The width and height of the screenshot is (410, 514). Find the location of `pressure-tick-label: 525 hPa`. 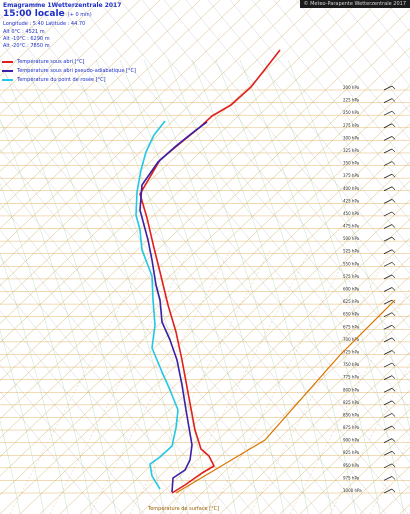

pressure-tick-label: 525 hPa is located at coordinates (351, 251).